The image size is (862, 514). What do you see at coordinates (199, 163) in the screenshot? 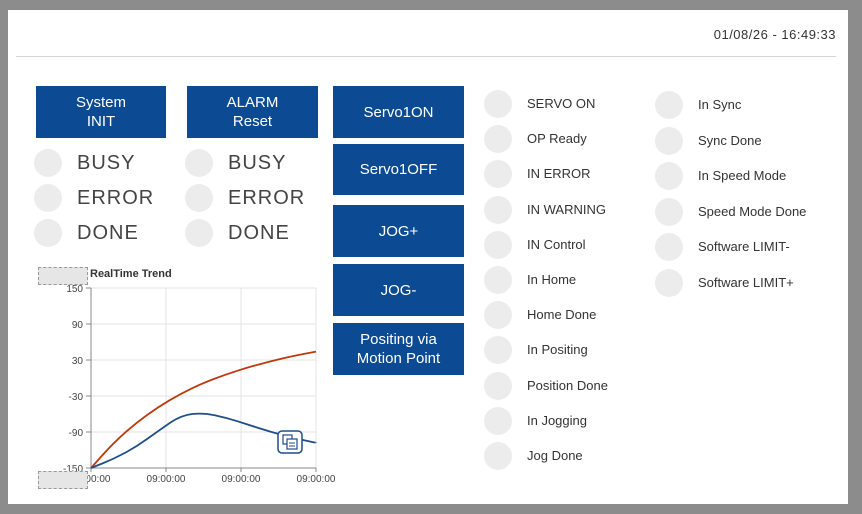
I see `alarm-busy-led` at bounding box center [199, 163].